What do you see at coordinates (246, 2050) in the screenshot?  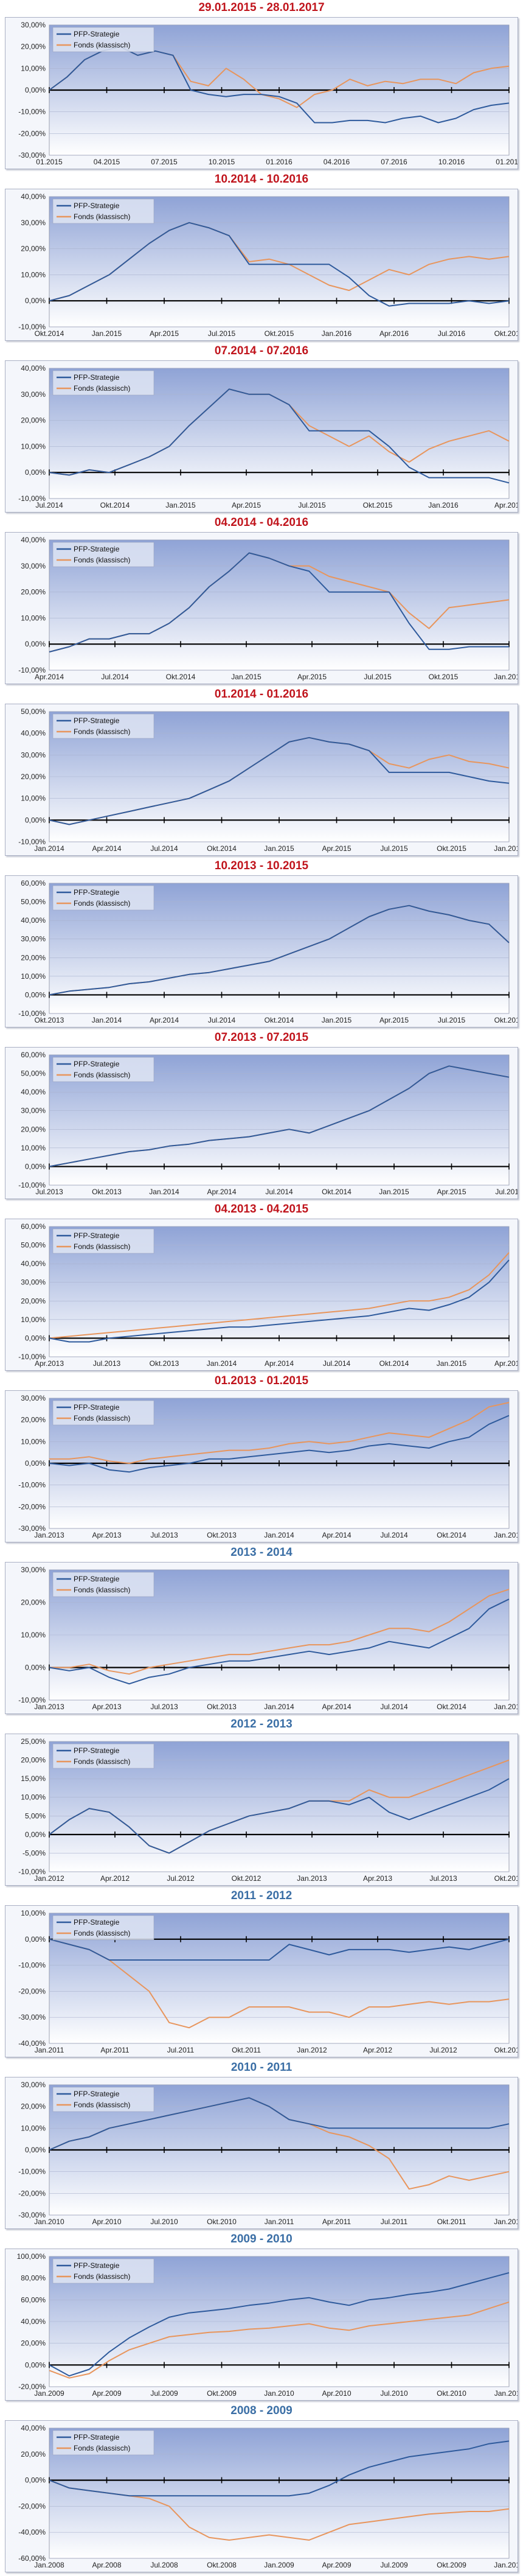 I see `x-tick-label: Okt.2011` at bounding box center [246, 2050].